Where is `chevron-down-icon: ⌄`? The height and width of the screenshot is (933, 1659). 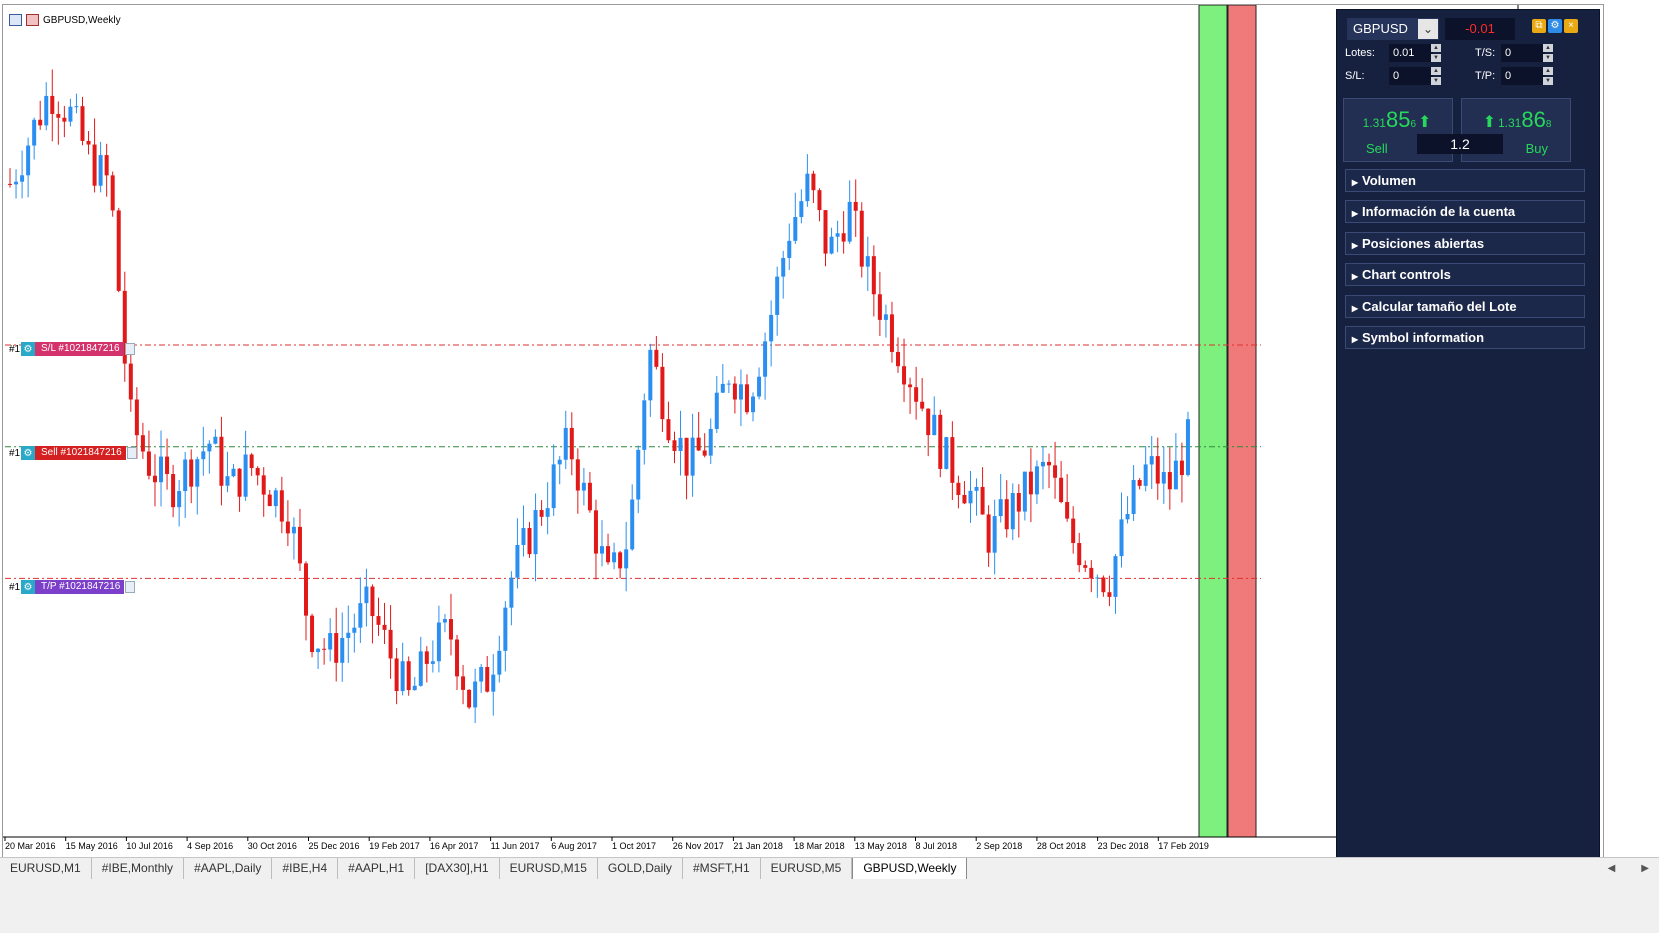 chevron-down-icon: ⌄ is located at coordinates (1428, 29).